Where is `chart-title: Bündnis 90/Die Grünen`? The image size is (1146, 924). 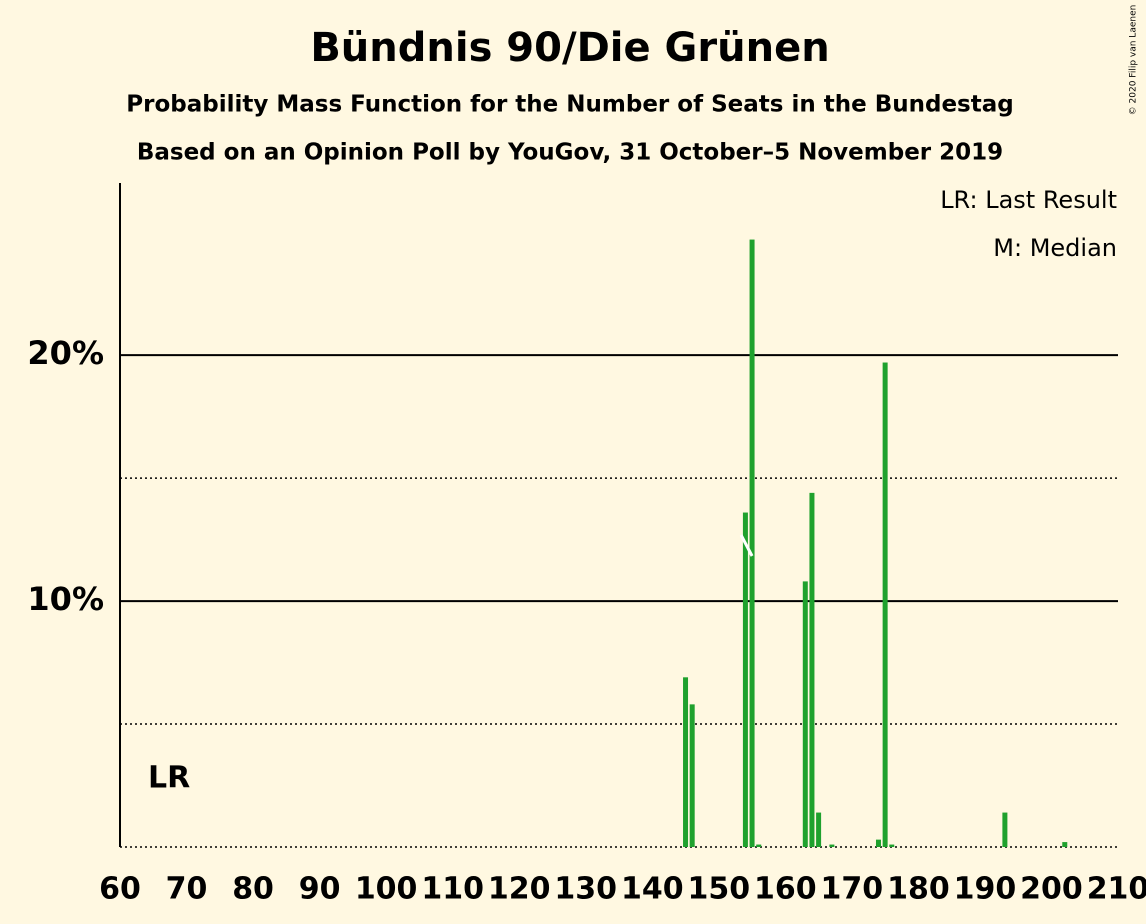 chart-title: Bündnis 90/Die Grünen is located at coordinates (569, 48).